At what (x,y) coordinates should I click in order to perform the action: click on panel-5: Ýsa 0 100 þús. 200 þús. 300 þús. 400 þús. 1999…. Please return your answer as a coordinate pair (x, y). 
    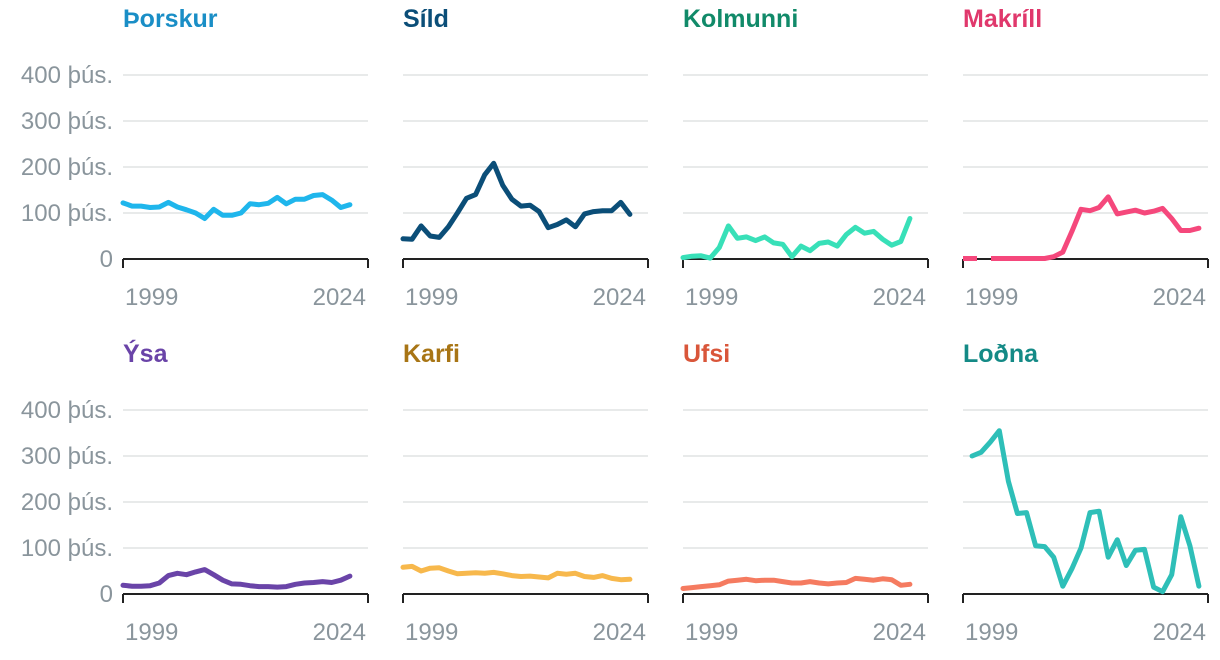
    Looking at the image, I should click on (195, 492).